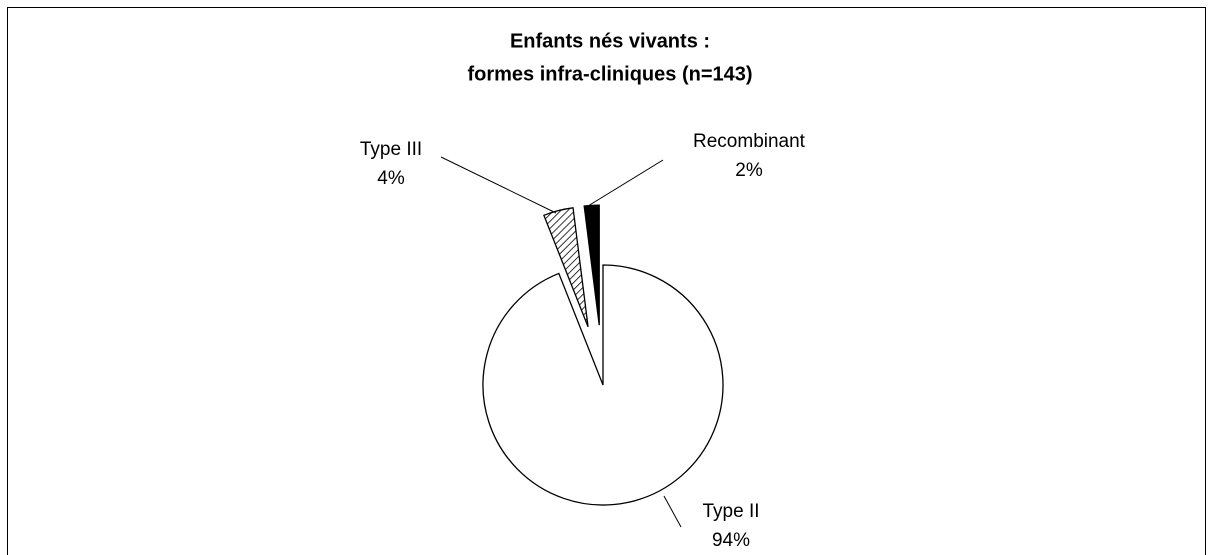 The height and width of the screenshot is (555, 1213). Describe the element at coordinates (391, 149) in the screenshot. I see `slice-label: Type III` at that location.